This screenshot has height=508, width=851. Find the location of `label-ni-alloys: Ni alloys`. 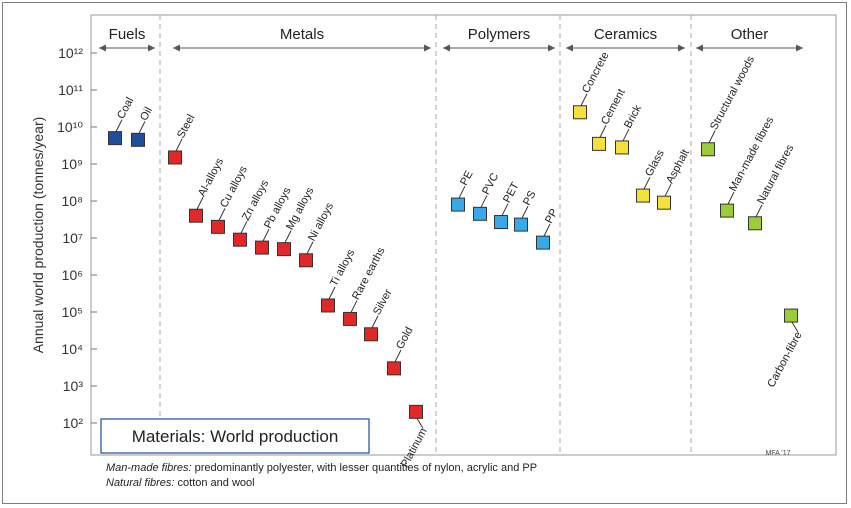

label-ni-alloys: Ni alloys is located at coordinates (321, 221).